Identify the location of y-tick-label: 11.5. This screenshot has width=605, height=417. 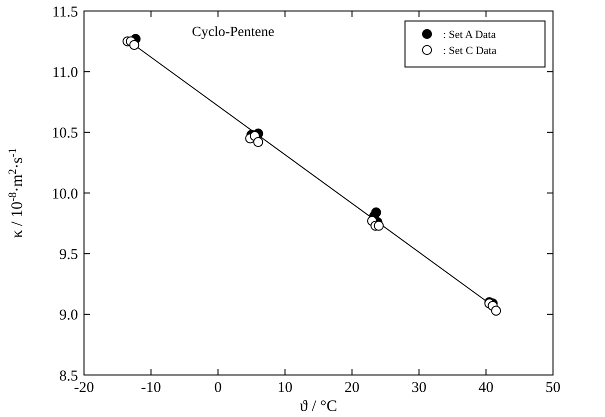
(65, 12).